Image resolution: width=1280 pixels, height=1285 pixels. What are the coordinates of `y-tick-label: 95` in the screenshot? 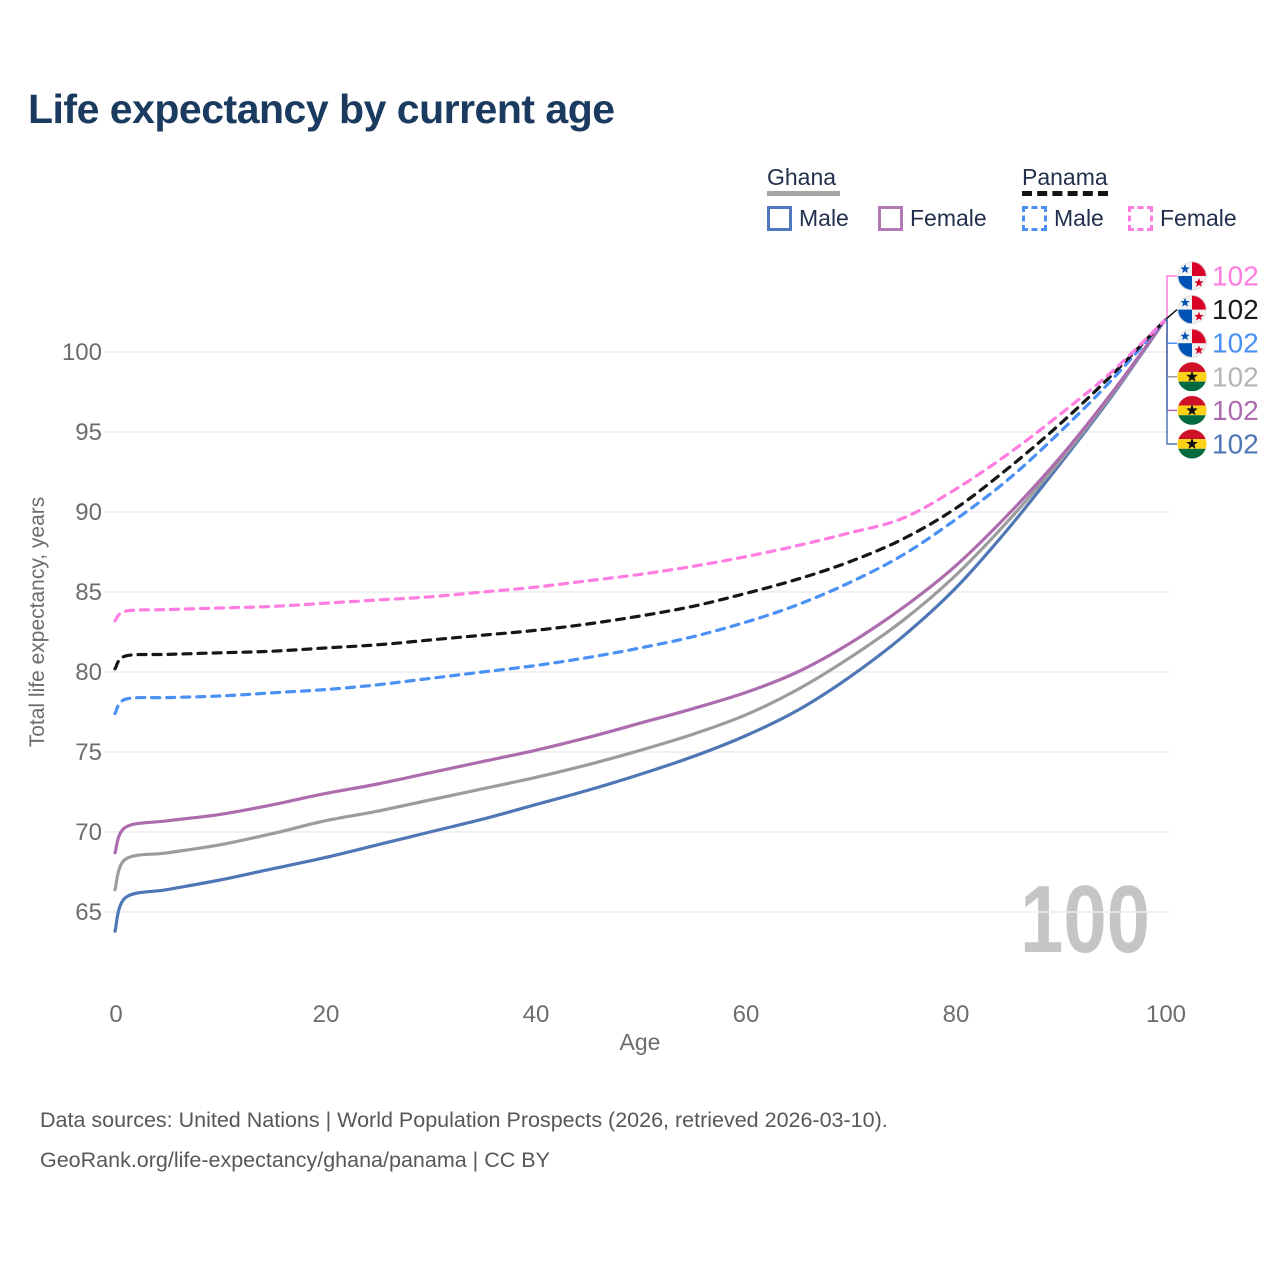 It's located at (88, 432).